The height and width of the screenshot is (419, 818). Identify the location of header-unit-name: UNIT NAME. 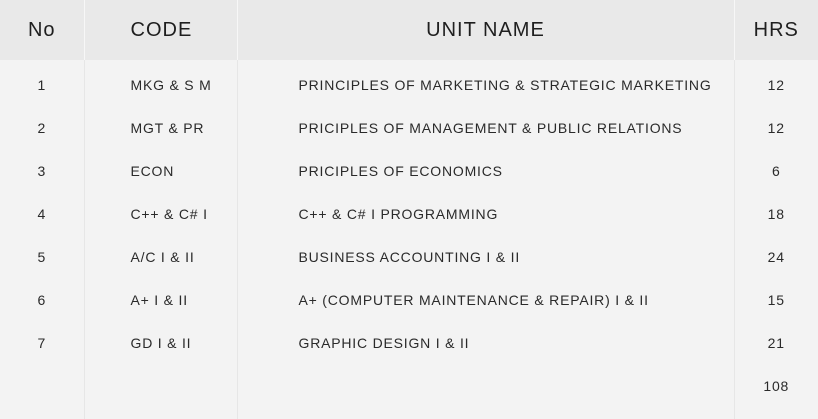
(486, 30).